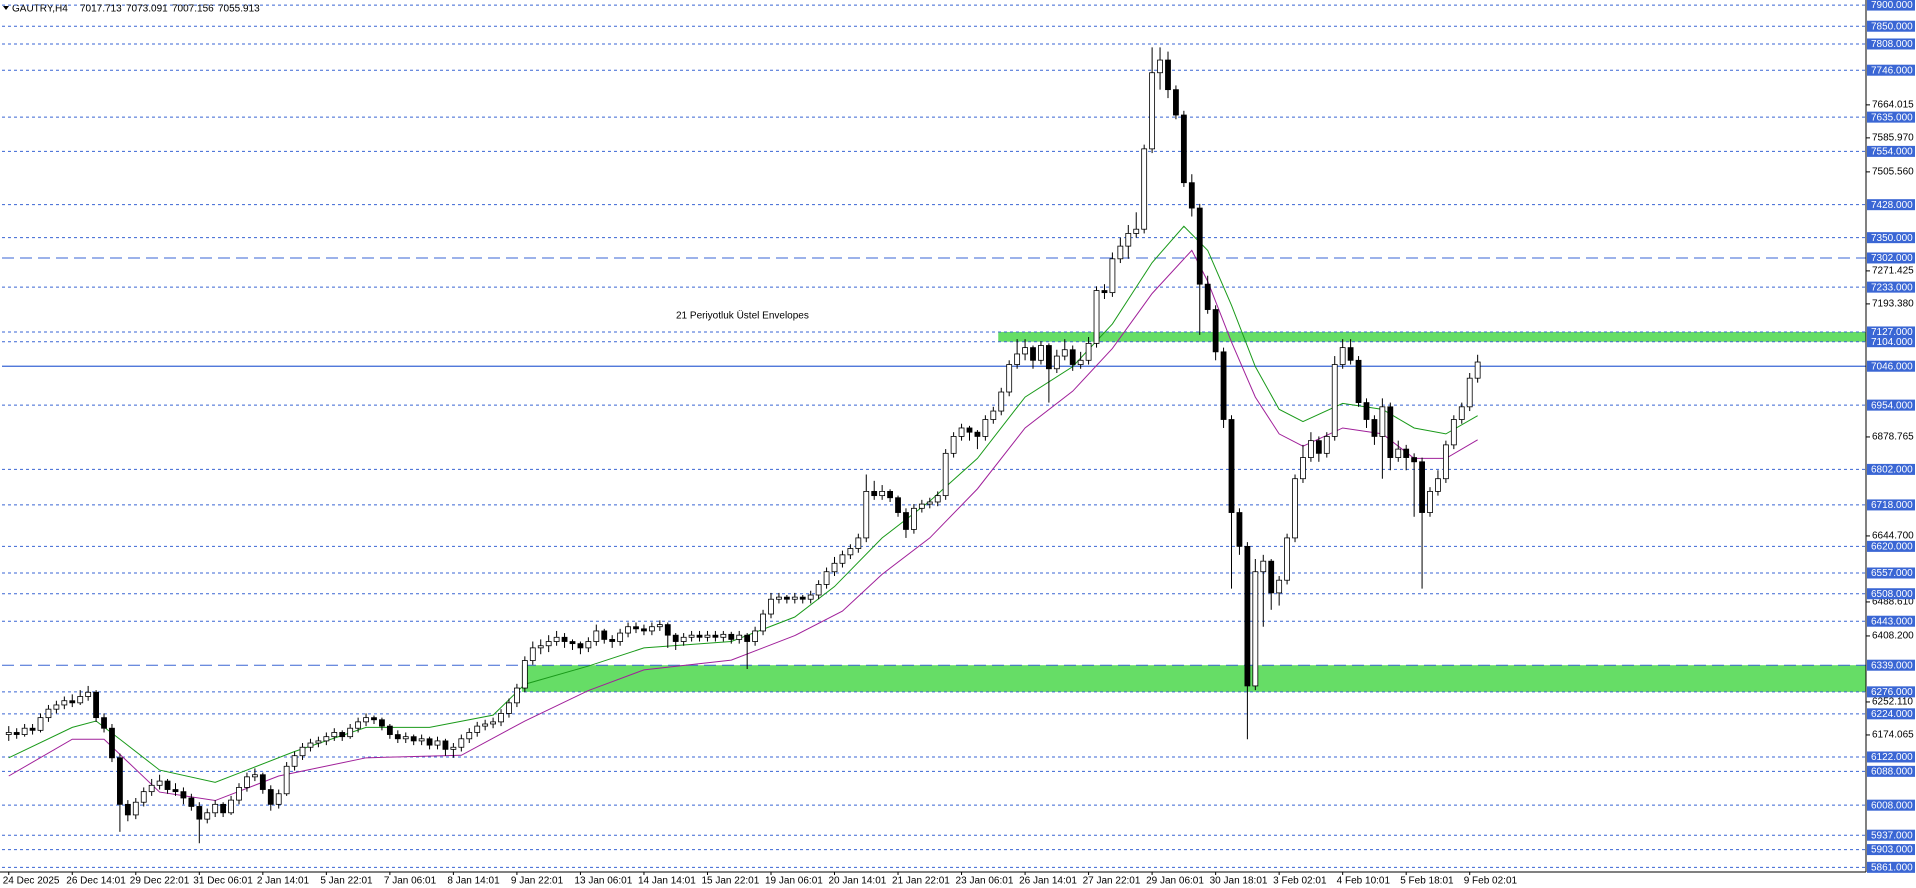 The height and width of the screenshot is (888, 1916). Describe the element at coordinates (1892, 117) in the screenshot. I see `level-label: 7635.000` at that location.